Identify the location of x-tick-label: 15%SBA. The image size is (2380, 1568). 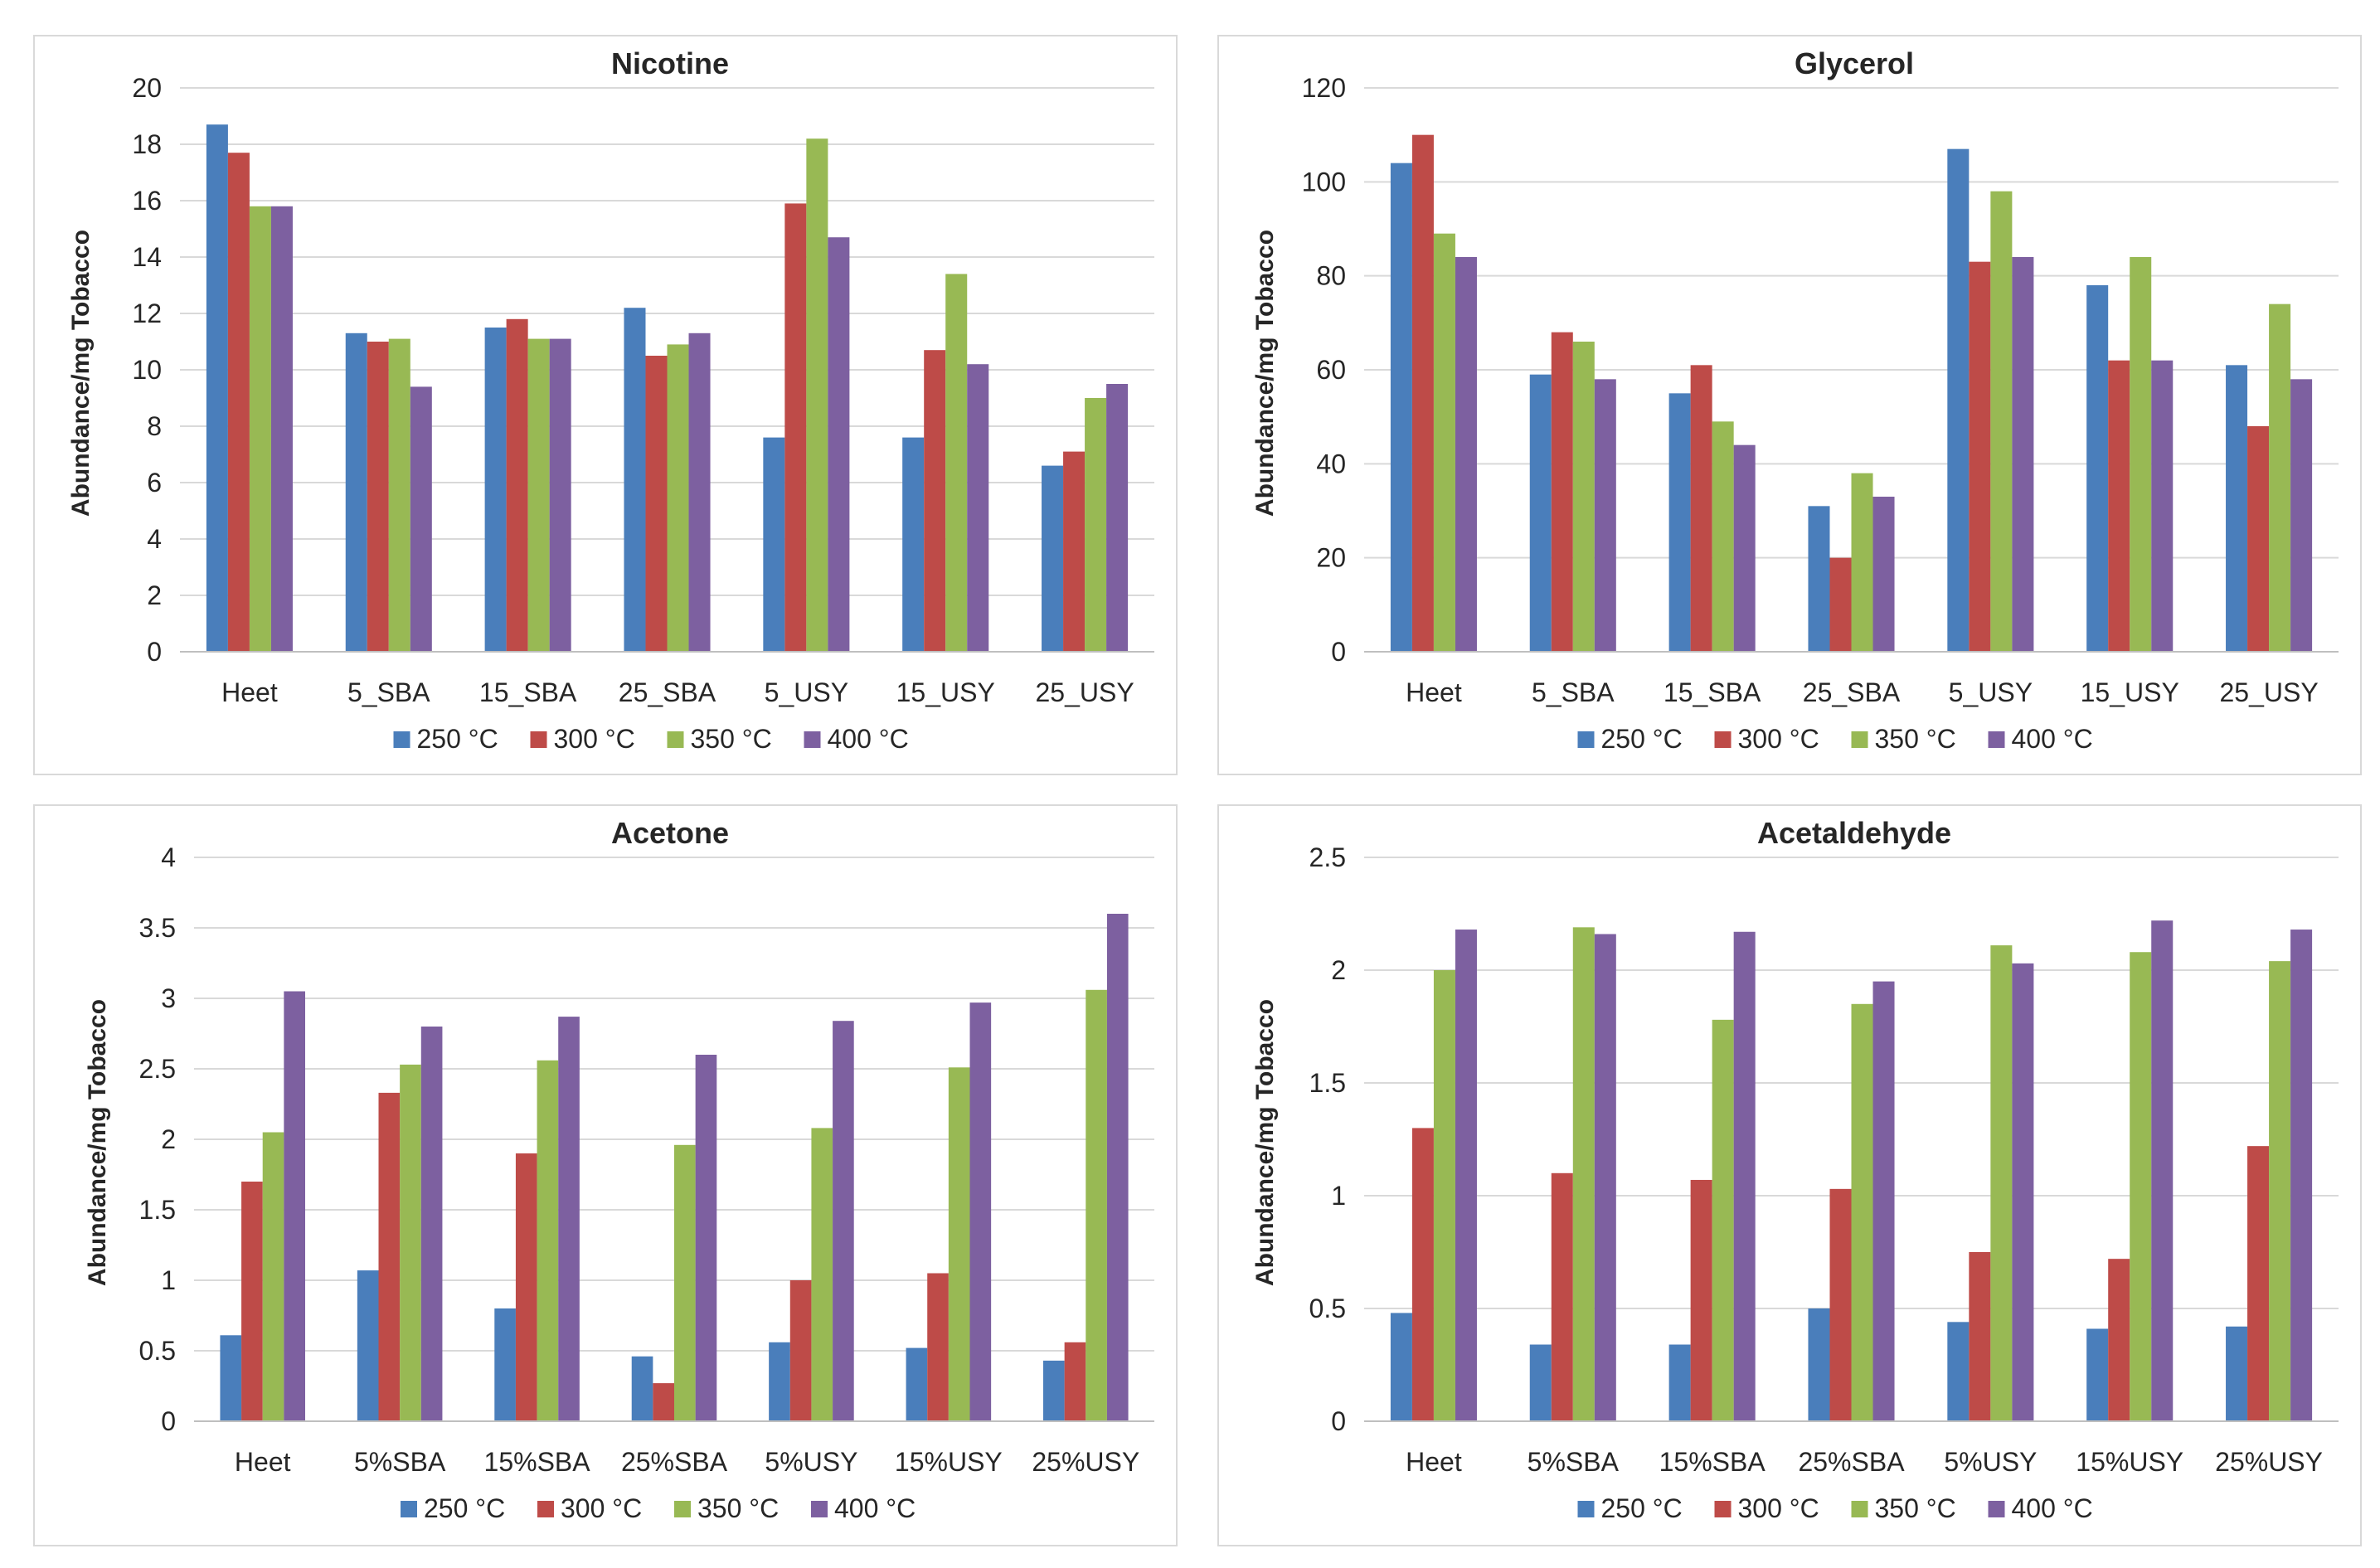
(537, 1462).